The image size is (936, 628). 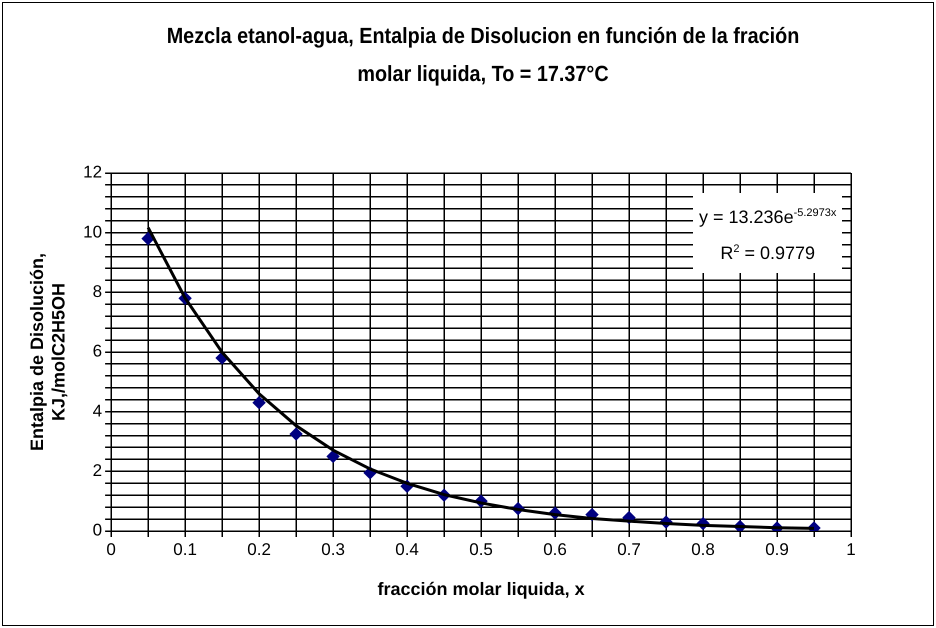 I want to click on y-tick-label: 2, so click(x=97, y=470).